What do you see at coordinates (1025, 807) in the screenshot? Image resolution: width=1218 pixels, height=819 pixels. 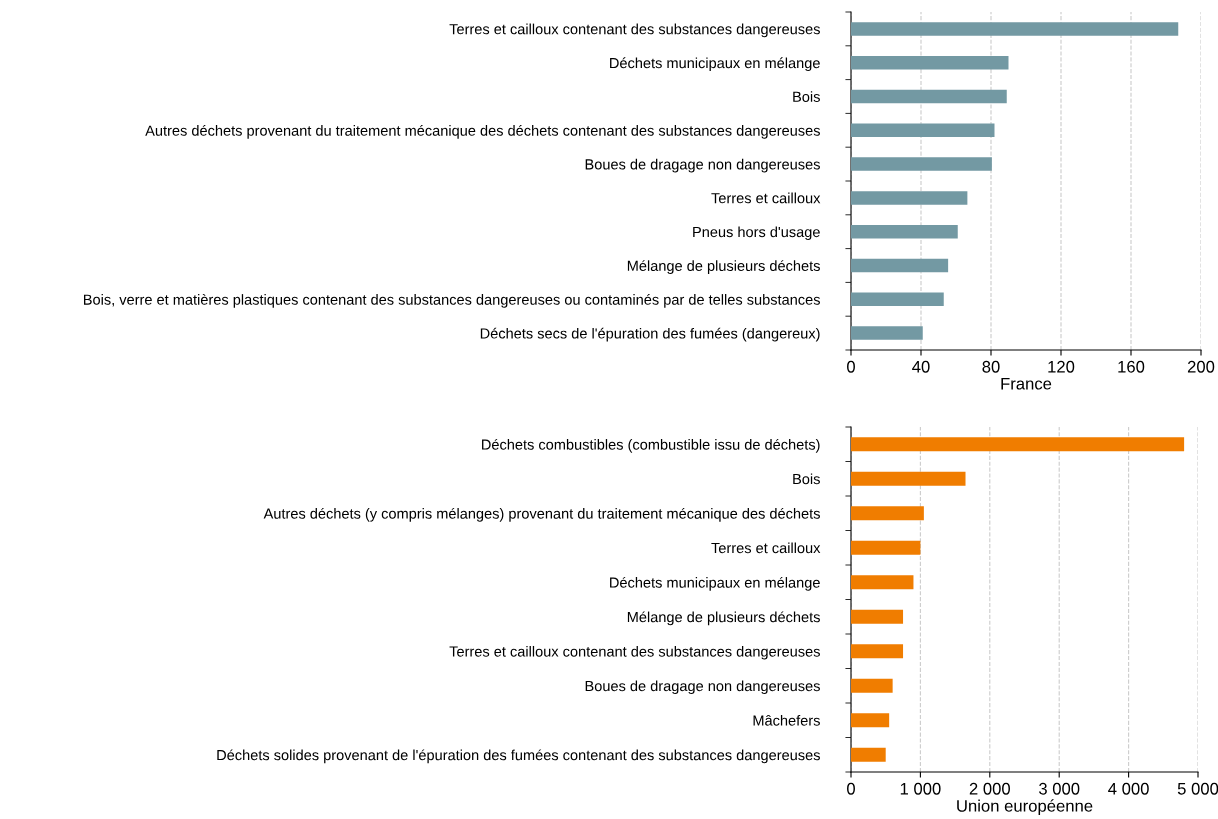 I see `x-axis-title: Union européenne` at bounding box center [1025, 807].